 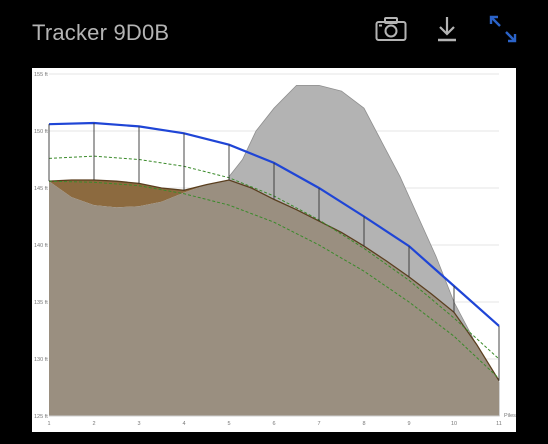 What do you see at coordinates (101, 32) in the screenshot?
I see `page-title: Tracker 9D0B` at bounding box center [101, 32].